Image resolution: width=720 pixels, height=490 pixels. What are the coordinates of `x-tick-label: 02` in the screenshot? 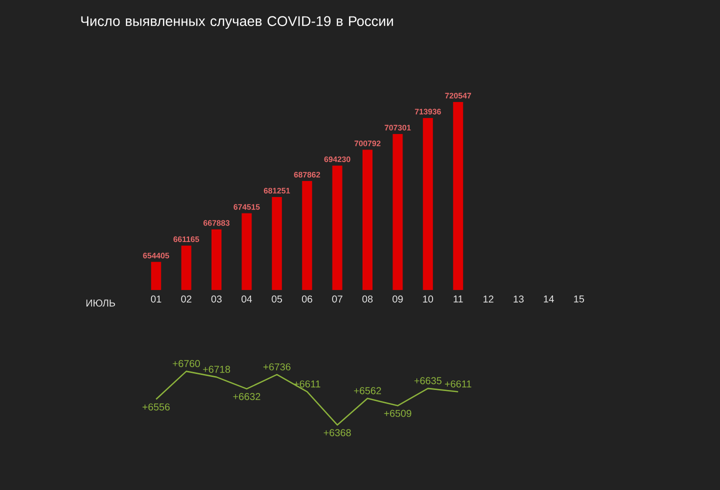 It's located at (186, 299).